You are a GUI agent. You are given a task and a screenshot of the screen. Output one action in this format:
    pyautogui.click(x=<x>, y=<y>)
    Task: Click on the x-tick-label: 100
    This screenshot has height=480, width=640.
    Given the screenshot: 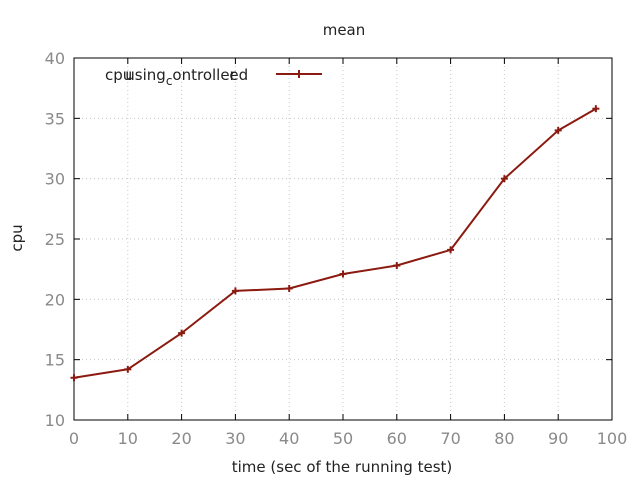 What is the action you would take?
    pyautogui.click(x=612, y=438)
    